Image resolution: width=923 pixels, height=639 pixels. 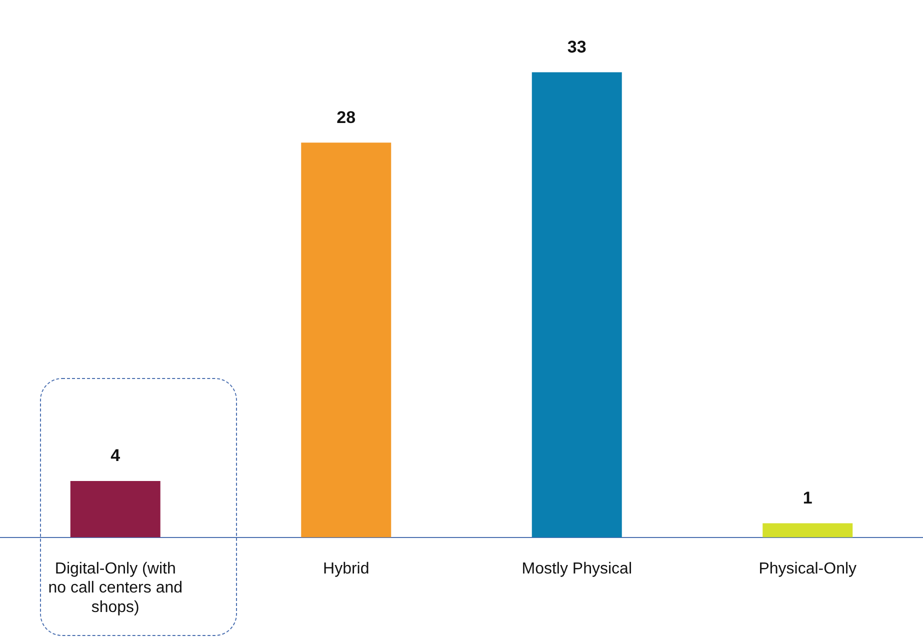 What do you see at coordinates (346, 117) in the screenshot?
I see `data-label: 28` at bounding box center [346, 117].